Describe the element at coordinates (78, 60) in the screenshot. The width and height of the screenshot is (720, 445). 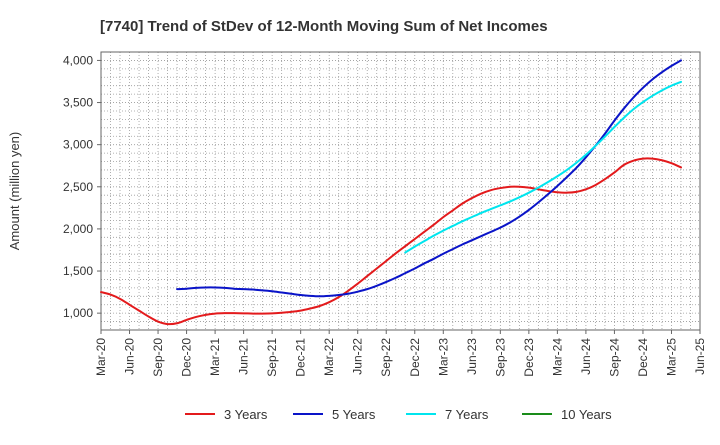
I see `y-tick-label: 4,000` at that location.